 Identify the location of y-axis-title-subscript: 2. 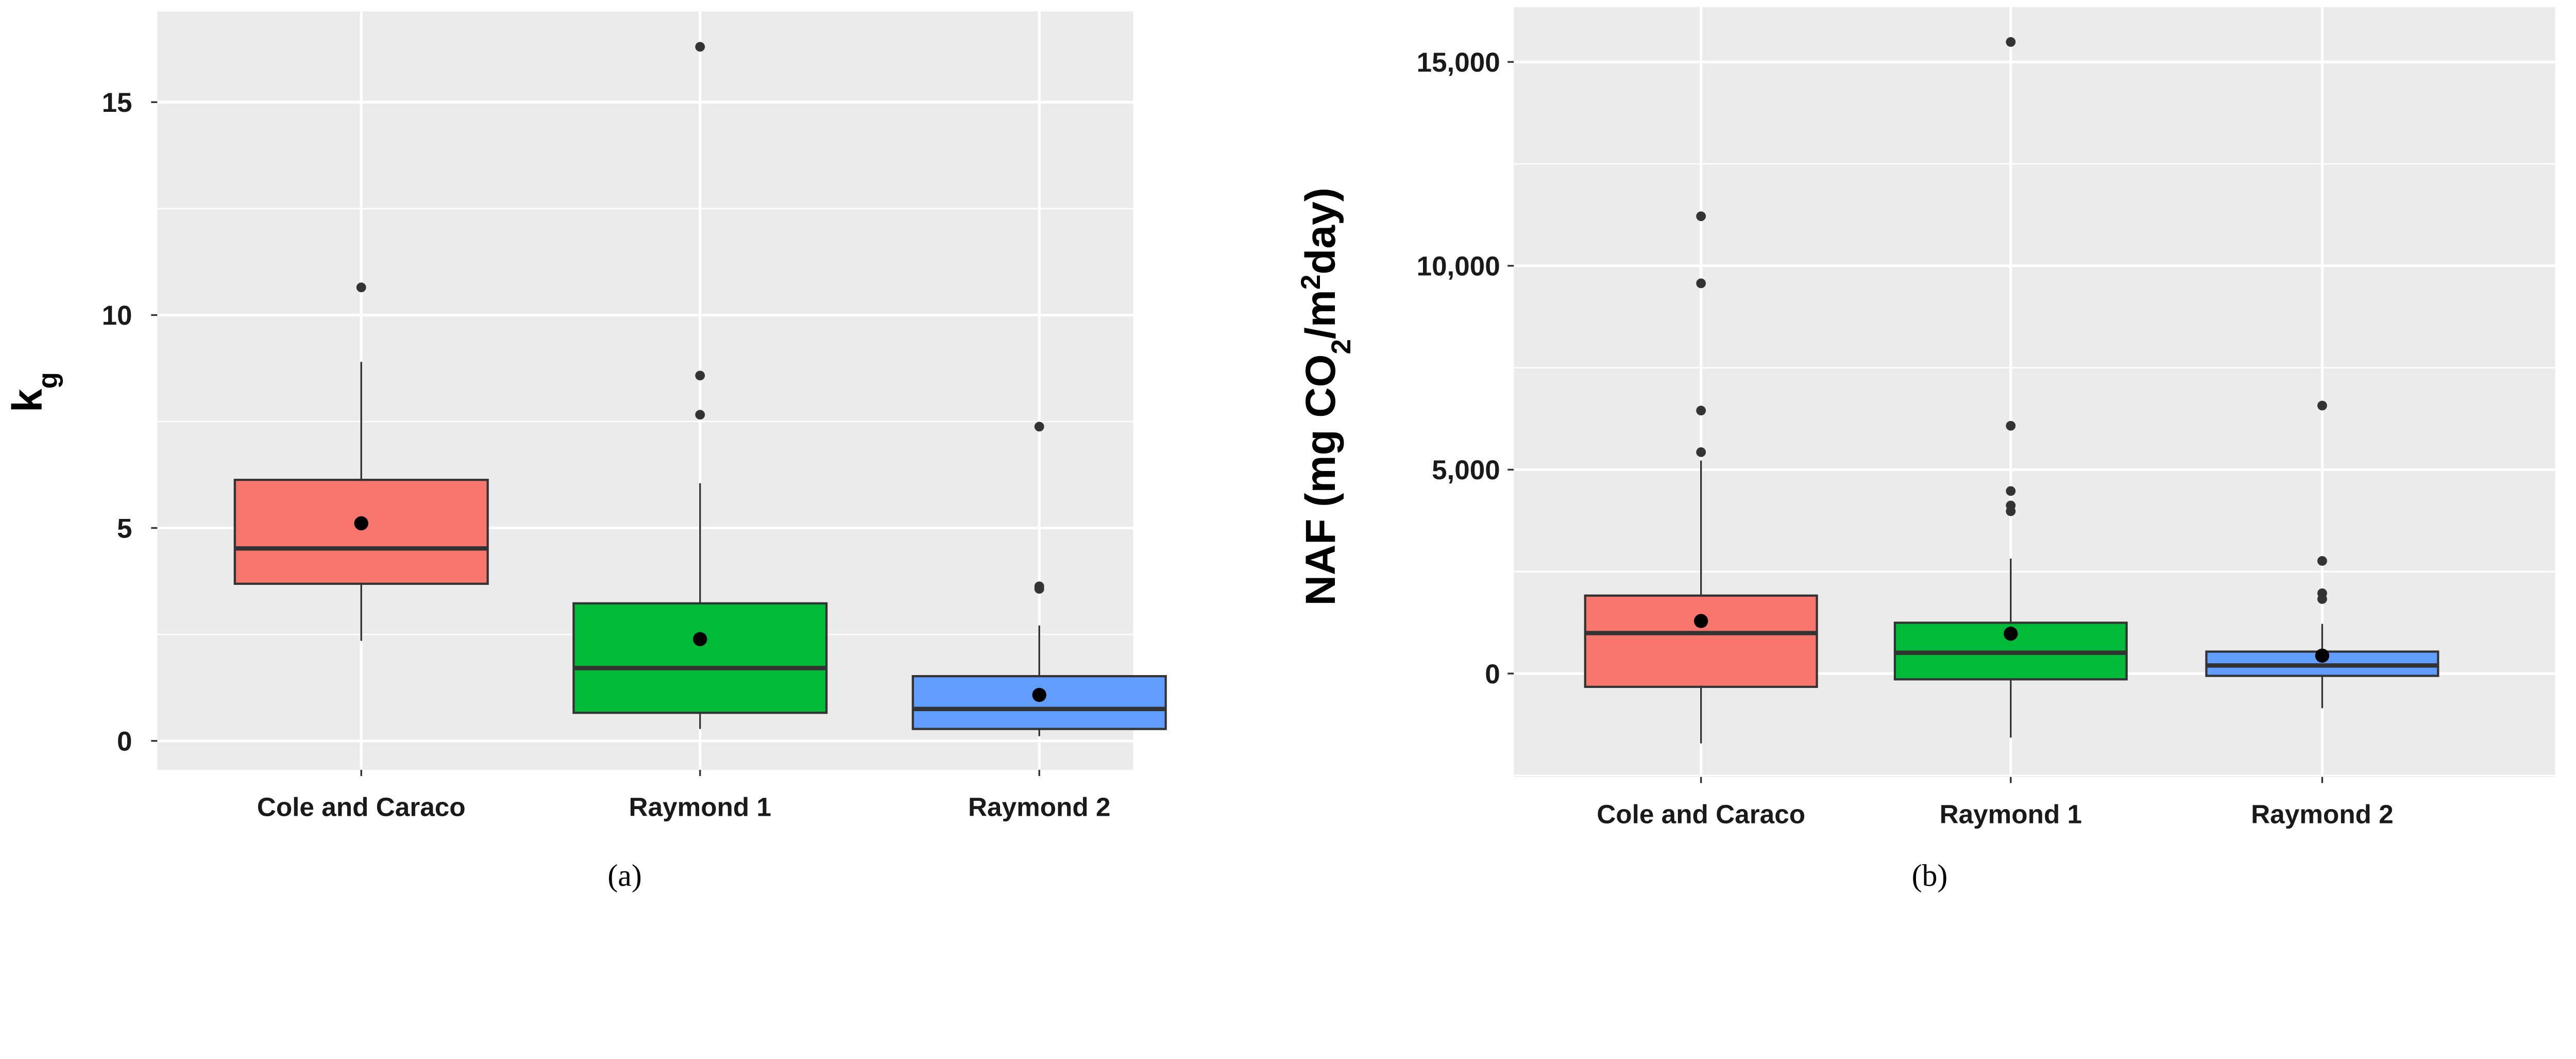
(1341, 346).